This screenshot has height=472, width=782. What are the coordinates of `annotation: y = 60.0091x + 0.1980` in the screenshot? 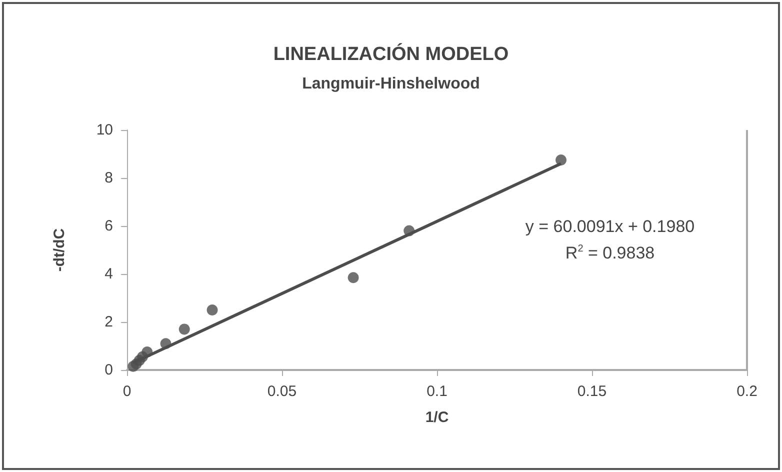 It's located at (610, 226).